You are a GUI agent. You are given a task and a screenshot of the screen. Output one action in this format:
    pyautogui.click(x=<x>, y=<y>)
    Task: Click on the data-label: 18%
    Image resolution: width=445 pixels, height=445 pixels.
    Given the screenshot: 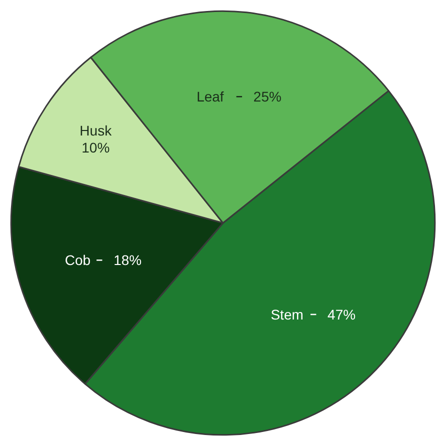 What is the action you would take?
    pyautogui.click(x=128, y=260)
    